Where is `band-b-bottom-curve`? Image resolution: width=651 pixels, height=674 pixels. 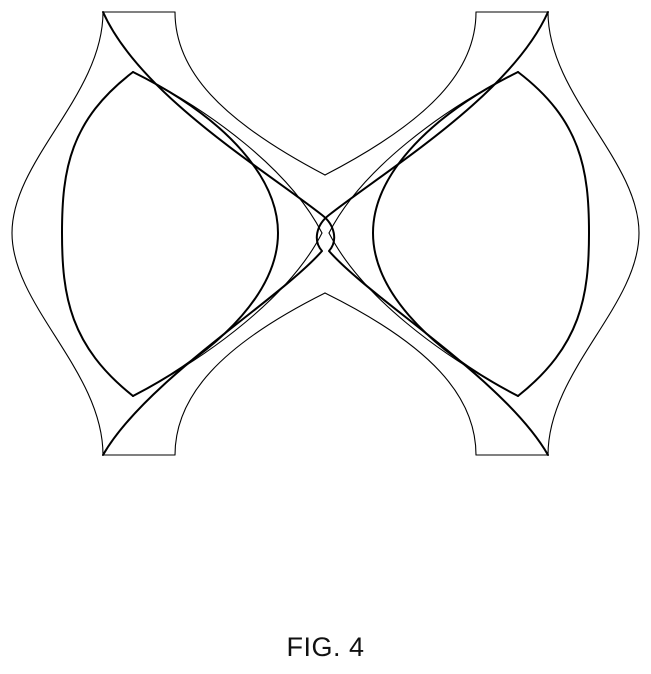
band-b-bottom-curve is located at coordinates (250, 374).